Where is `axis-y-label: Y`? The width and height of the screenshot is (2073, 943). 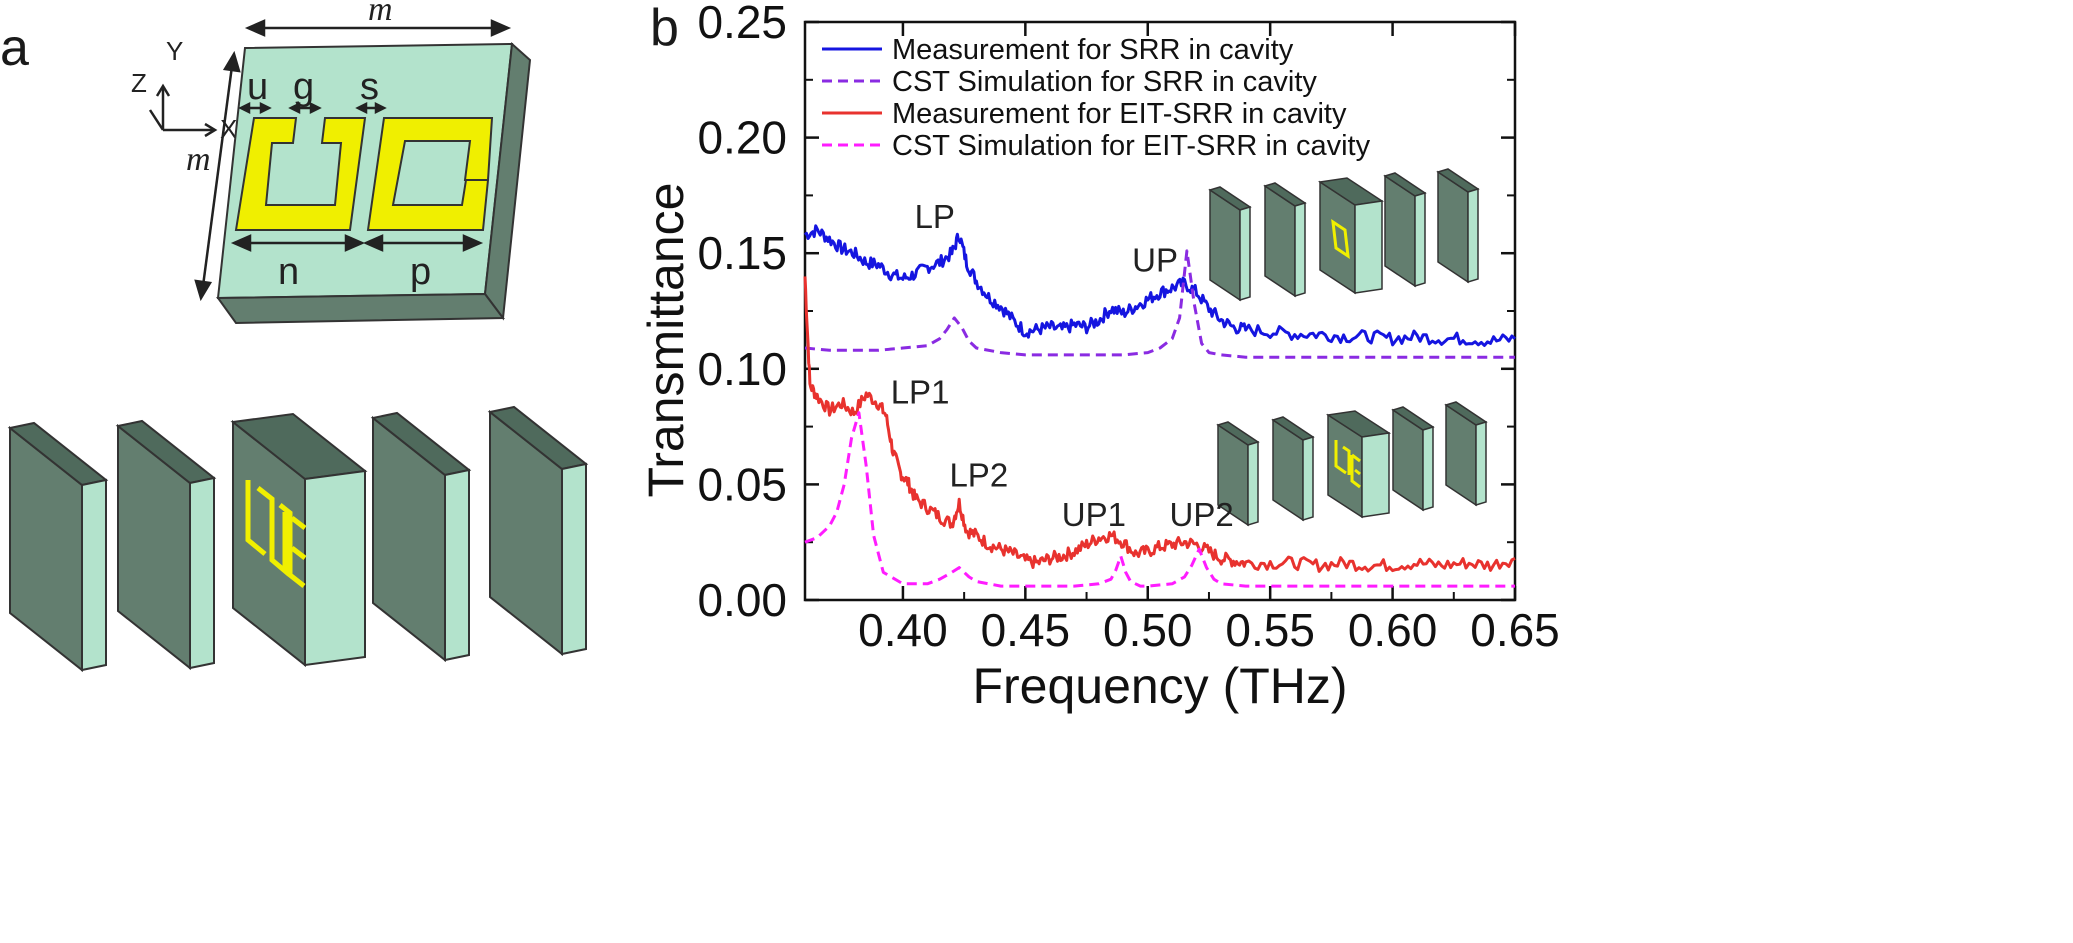 axis-y-label: Y is located at coordinates (174, 51).